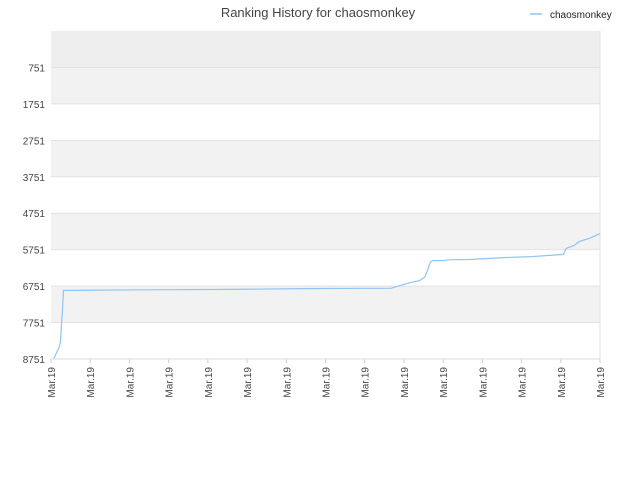 This screenshot has height=480, width=640. I want to click on chart-title: Ranking History for chaosmonkey, so click(318, 12).